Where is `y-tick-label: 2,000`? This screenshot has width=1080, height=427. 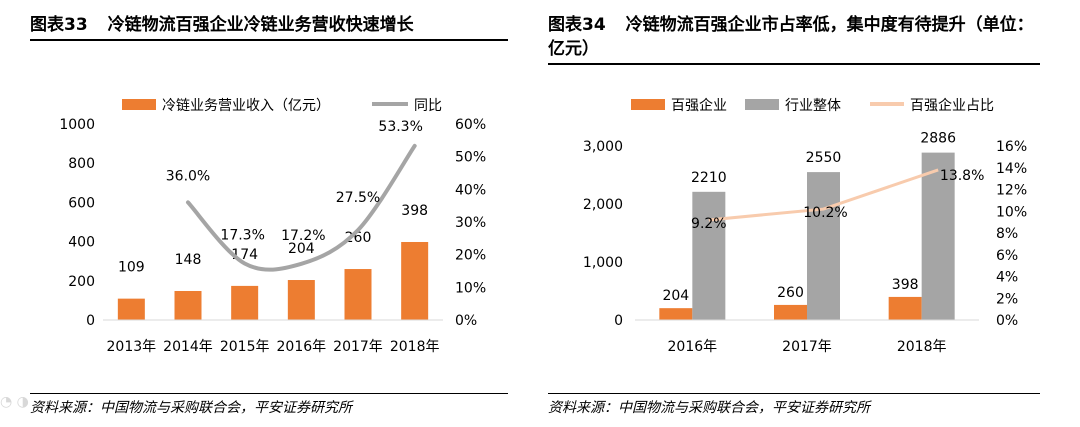
y-tick-label: 2,000 is located at coordinates (603, 205).